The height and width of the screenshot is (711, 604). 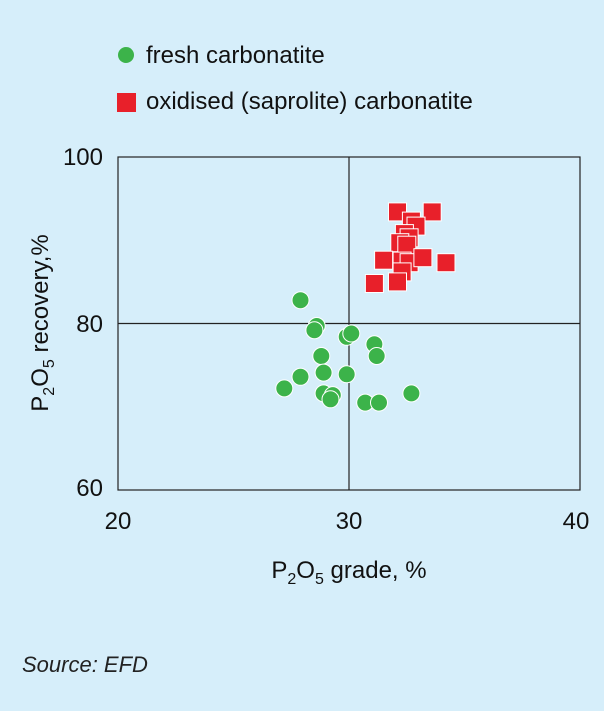 What do you see at coordinates (89, 488) in the screenshot?
I see `y-tick-label-60: 60` at bounding box center [89, 488].